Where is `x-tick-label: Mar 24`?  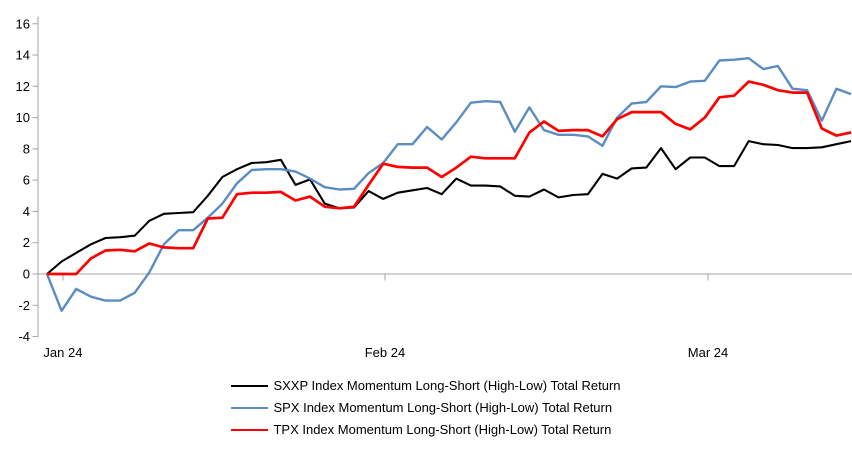
x-tick-label: Mar 24 is located at coordinates (708, 352).